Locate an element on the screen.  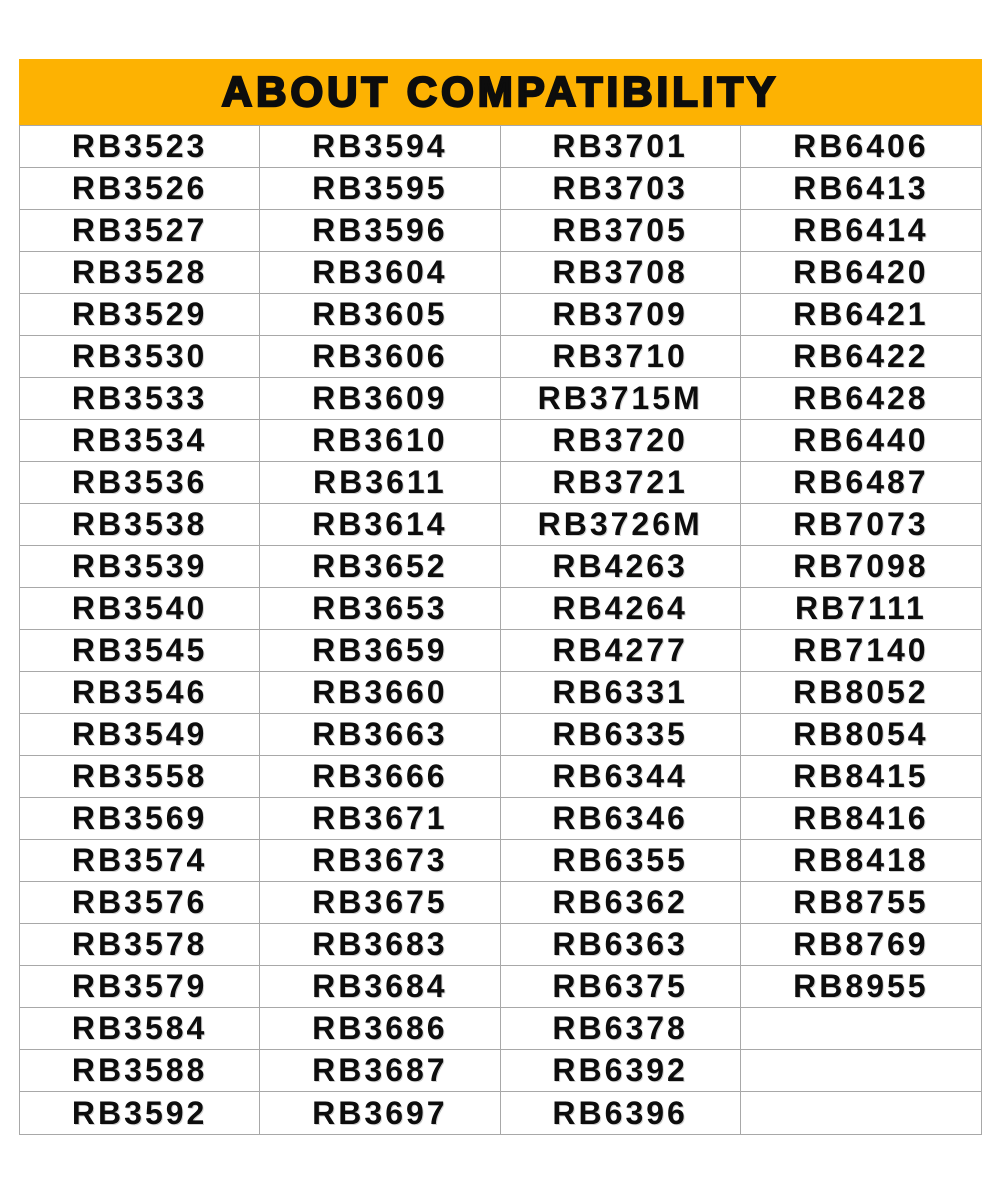
model-cell: RB7140 is located at coordinates (860, 651).